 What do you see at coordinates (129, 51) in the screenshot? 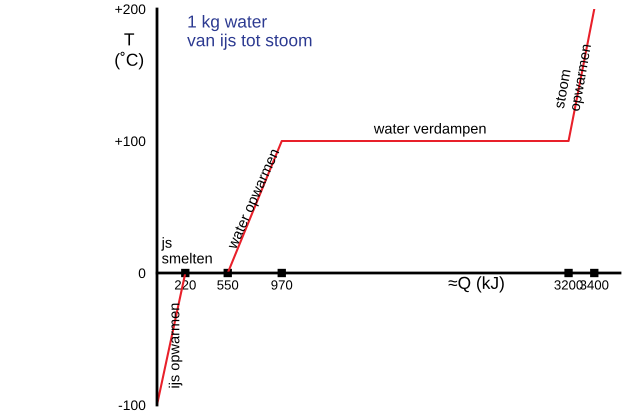
I see `y-axis-title: T (˚C)` at bounding box center [129, 51].